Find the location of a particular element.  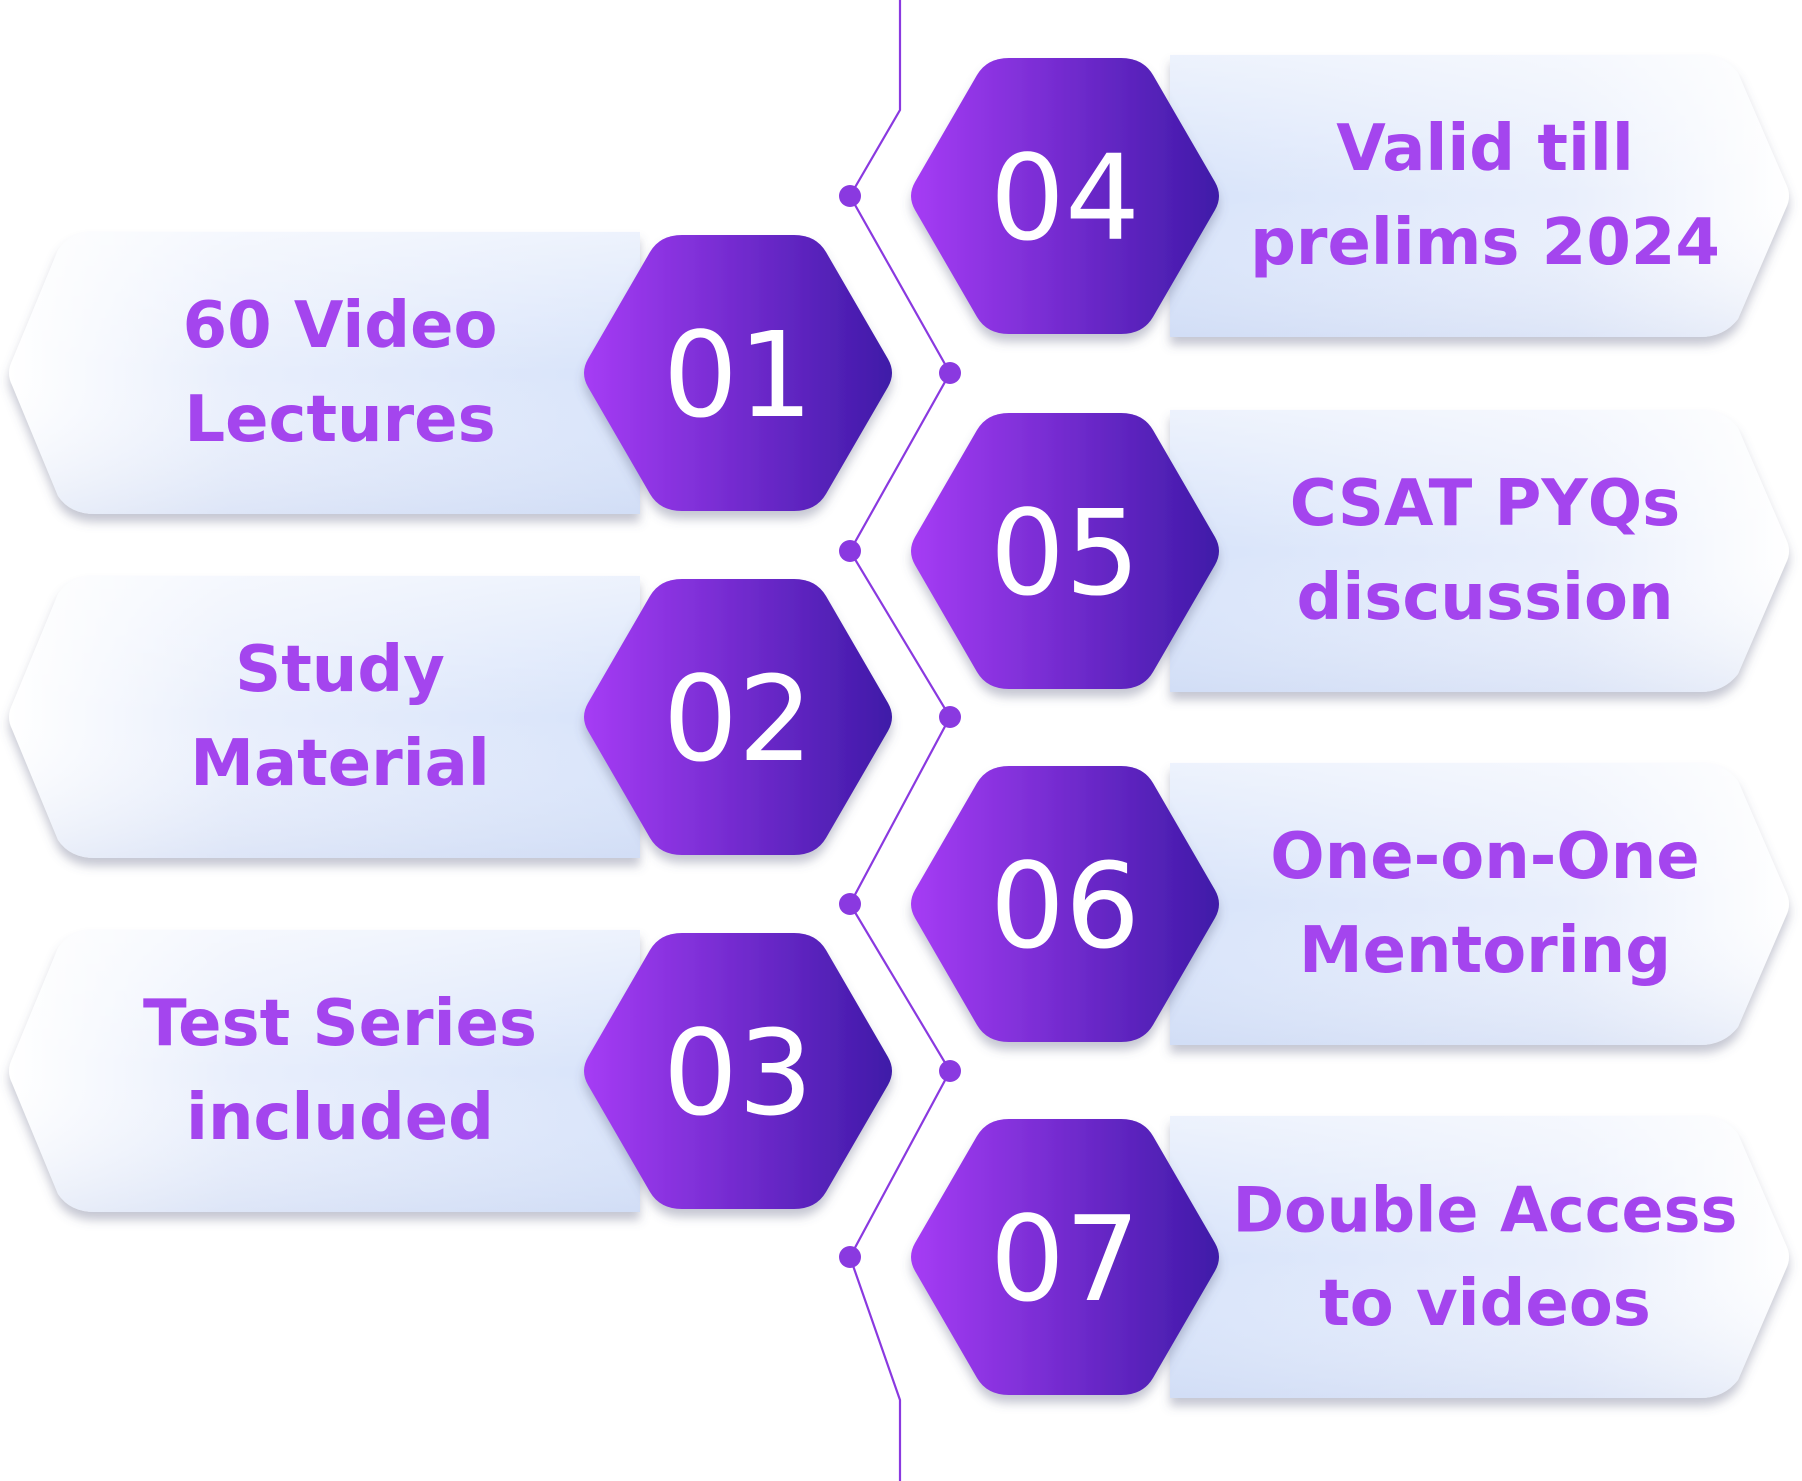

feature-number: 05 is located at coordinates (1065, 553).